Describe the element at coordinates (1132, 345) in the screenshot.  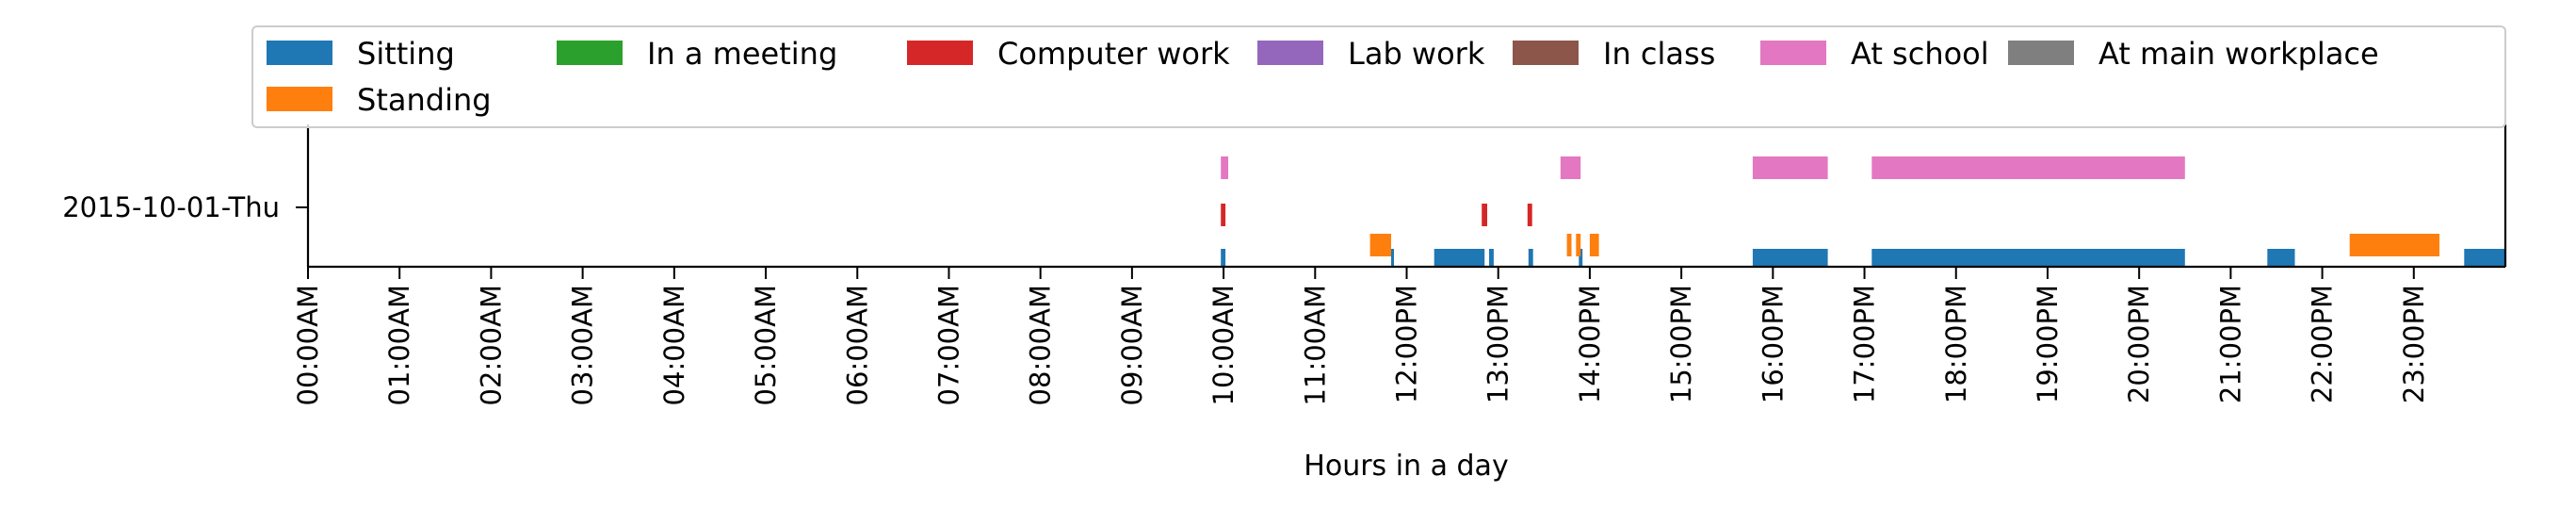
I see `x-tick-label: 09:00AM` at that location.